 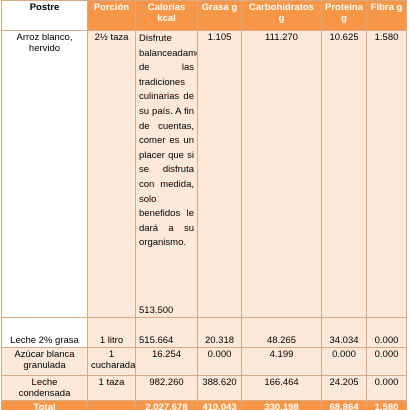 What do you see at coordinates (344, 388) in the screenshot?
I see `cell: 24.205` at bounding box center [344, 388].